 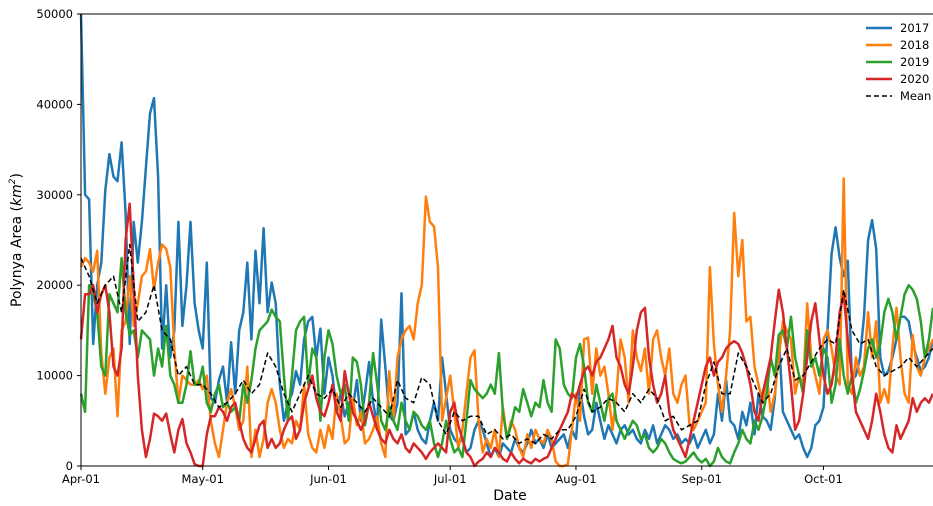 I want to click on x-tick-label: Apr-01, so click(x=81, y=479).